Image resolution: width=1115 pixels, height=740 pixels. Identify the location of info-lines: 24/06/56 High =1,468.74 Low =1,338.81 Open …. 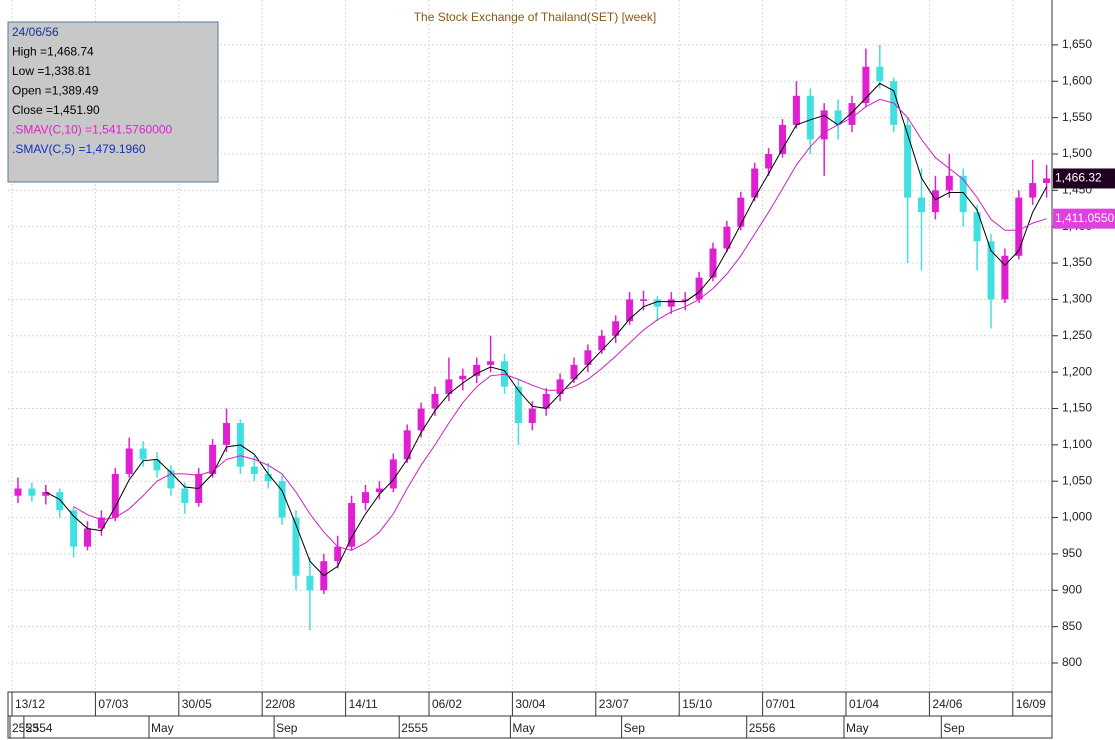
(92, 90).